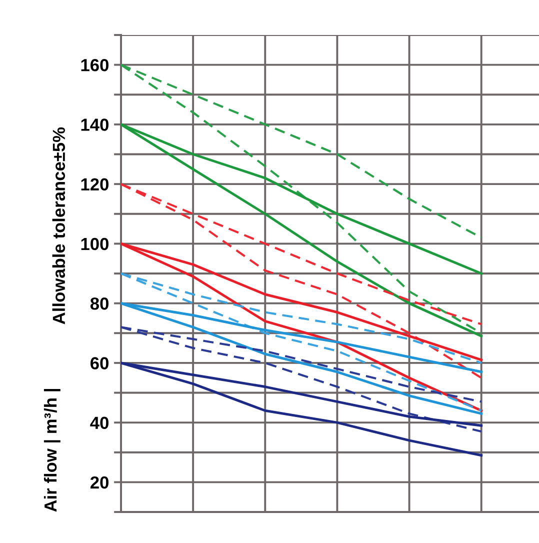 The height and width of the screenshot is (543, 539). Describe the element at coordinates (59, 225) in the screenshot. I see `text: Allowable tolerance±5%` at that location.